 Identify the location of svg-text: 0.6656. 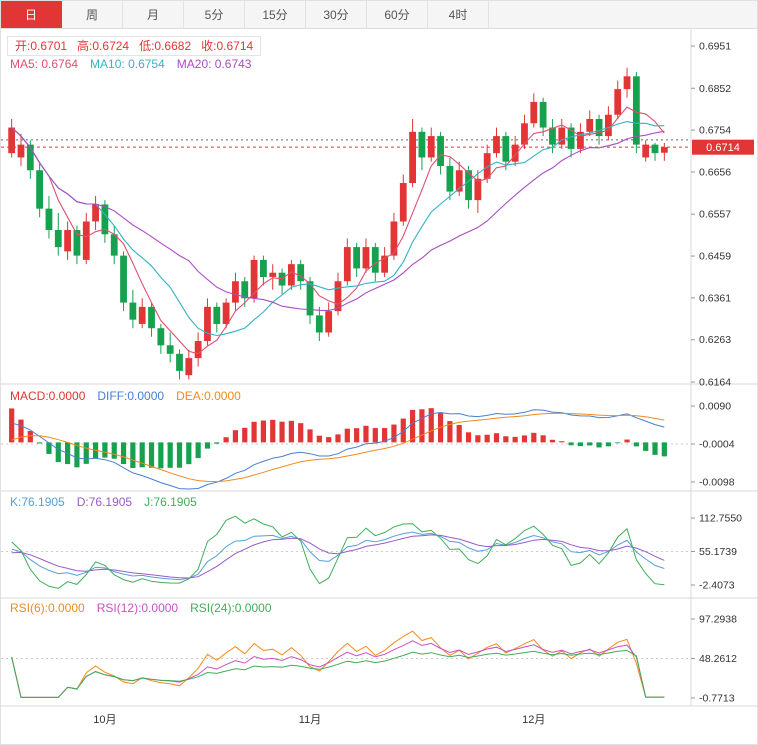
(715, 172).